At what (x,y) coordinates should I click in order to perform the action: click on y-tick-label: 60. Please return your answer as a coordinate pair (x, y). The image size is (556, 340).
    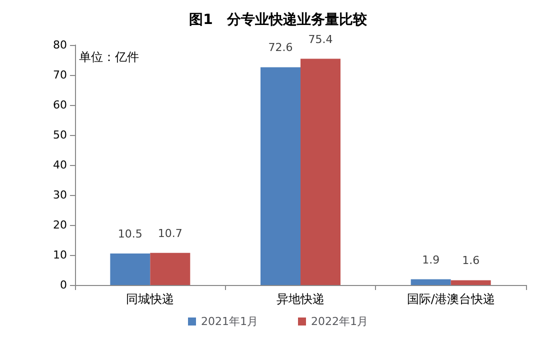
    Looking at the image, I should click on (60, 105).